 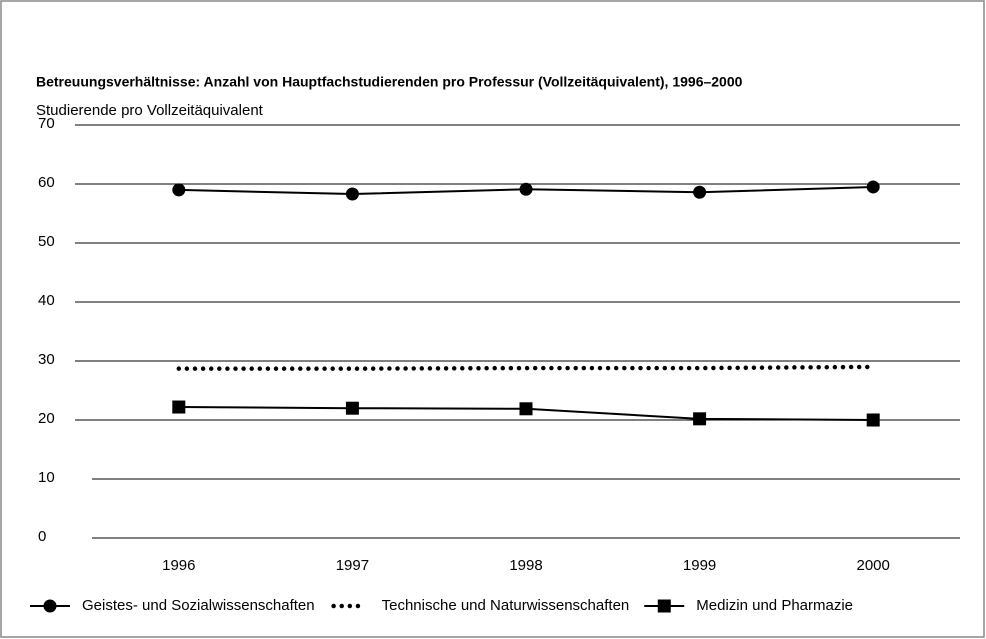 I want to click on x-tick-label: 1997, so click(x=352, y=565).